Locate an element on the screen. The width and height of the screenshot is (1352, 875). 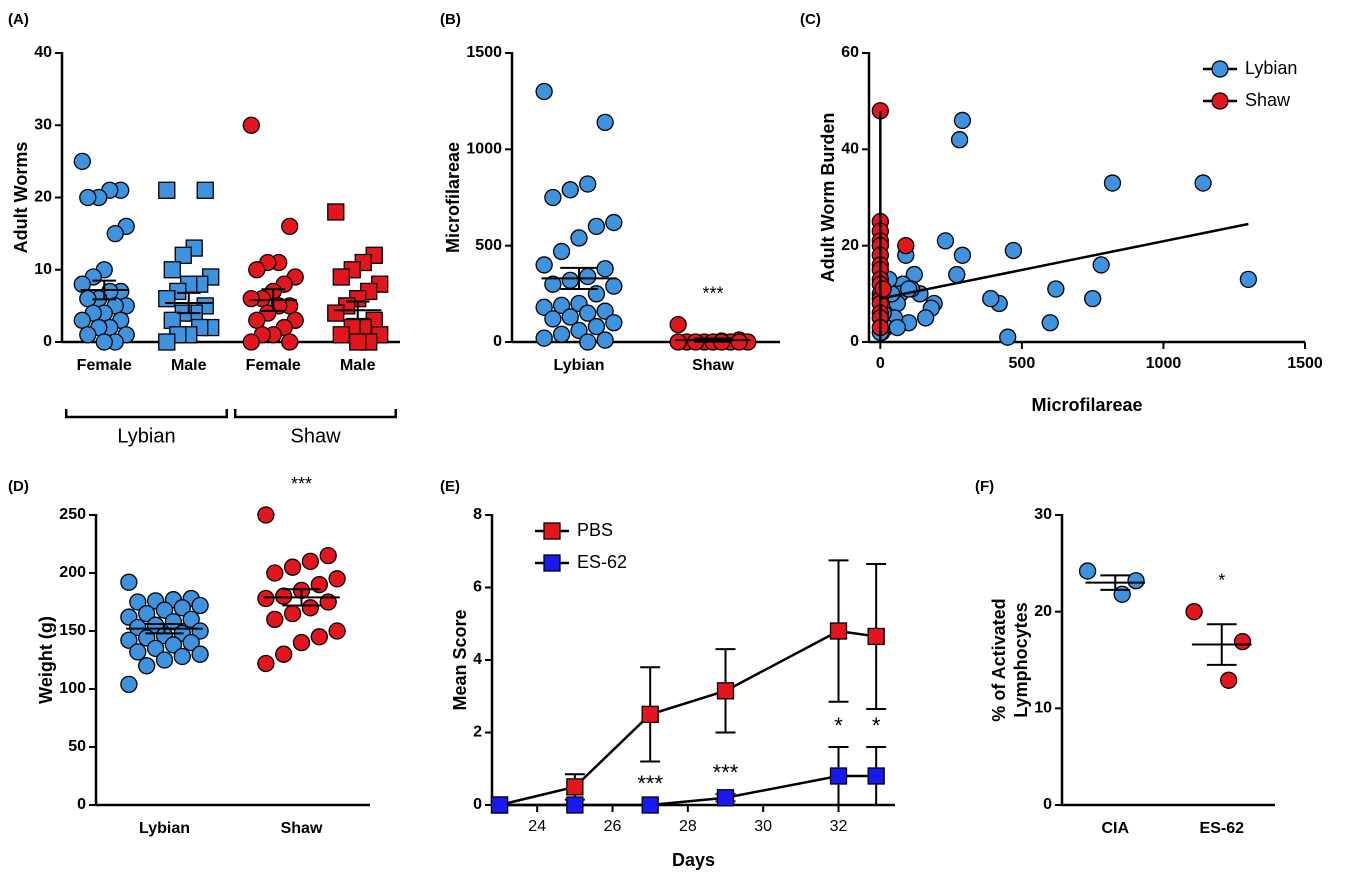
x-tick-label: 30 is located at coordinates (763, 826).